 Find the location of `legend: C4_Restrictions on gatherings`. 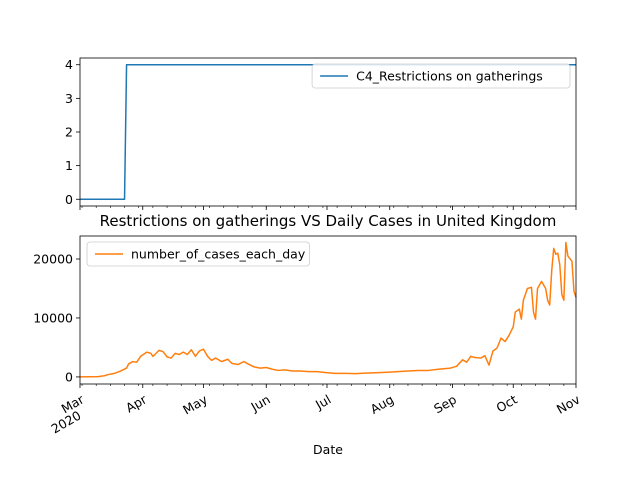

legend: C4_Restrictions on gatherings is located at coordinates (441, 76).